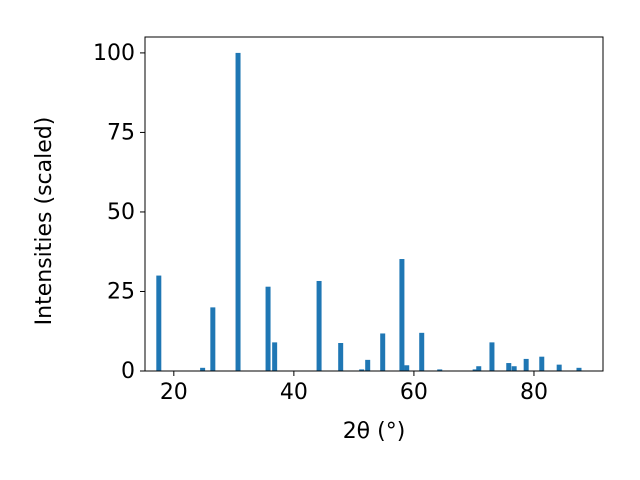  I want to click on y-tick-label: 100, so click(114, 53).